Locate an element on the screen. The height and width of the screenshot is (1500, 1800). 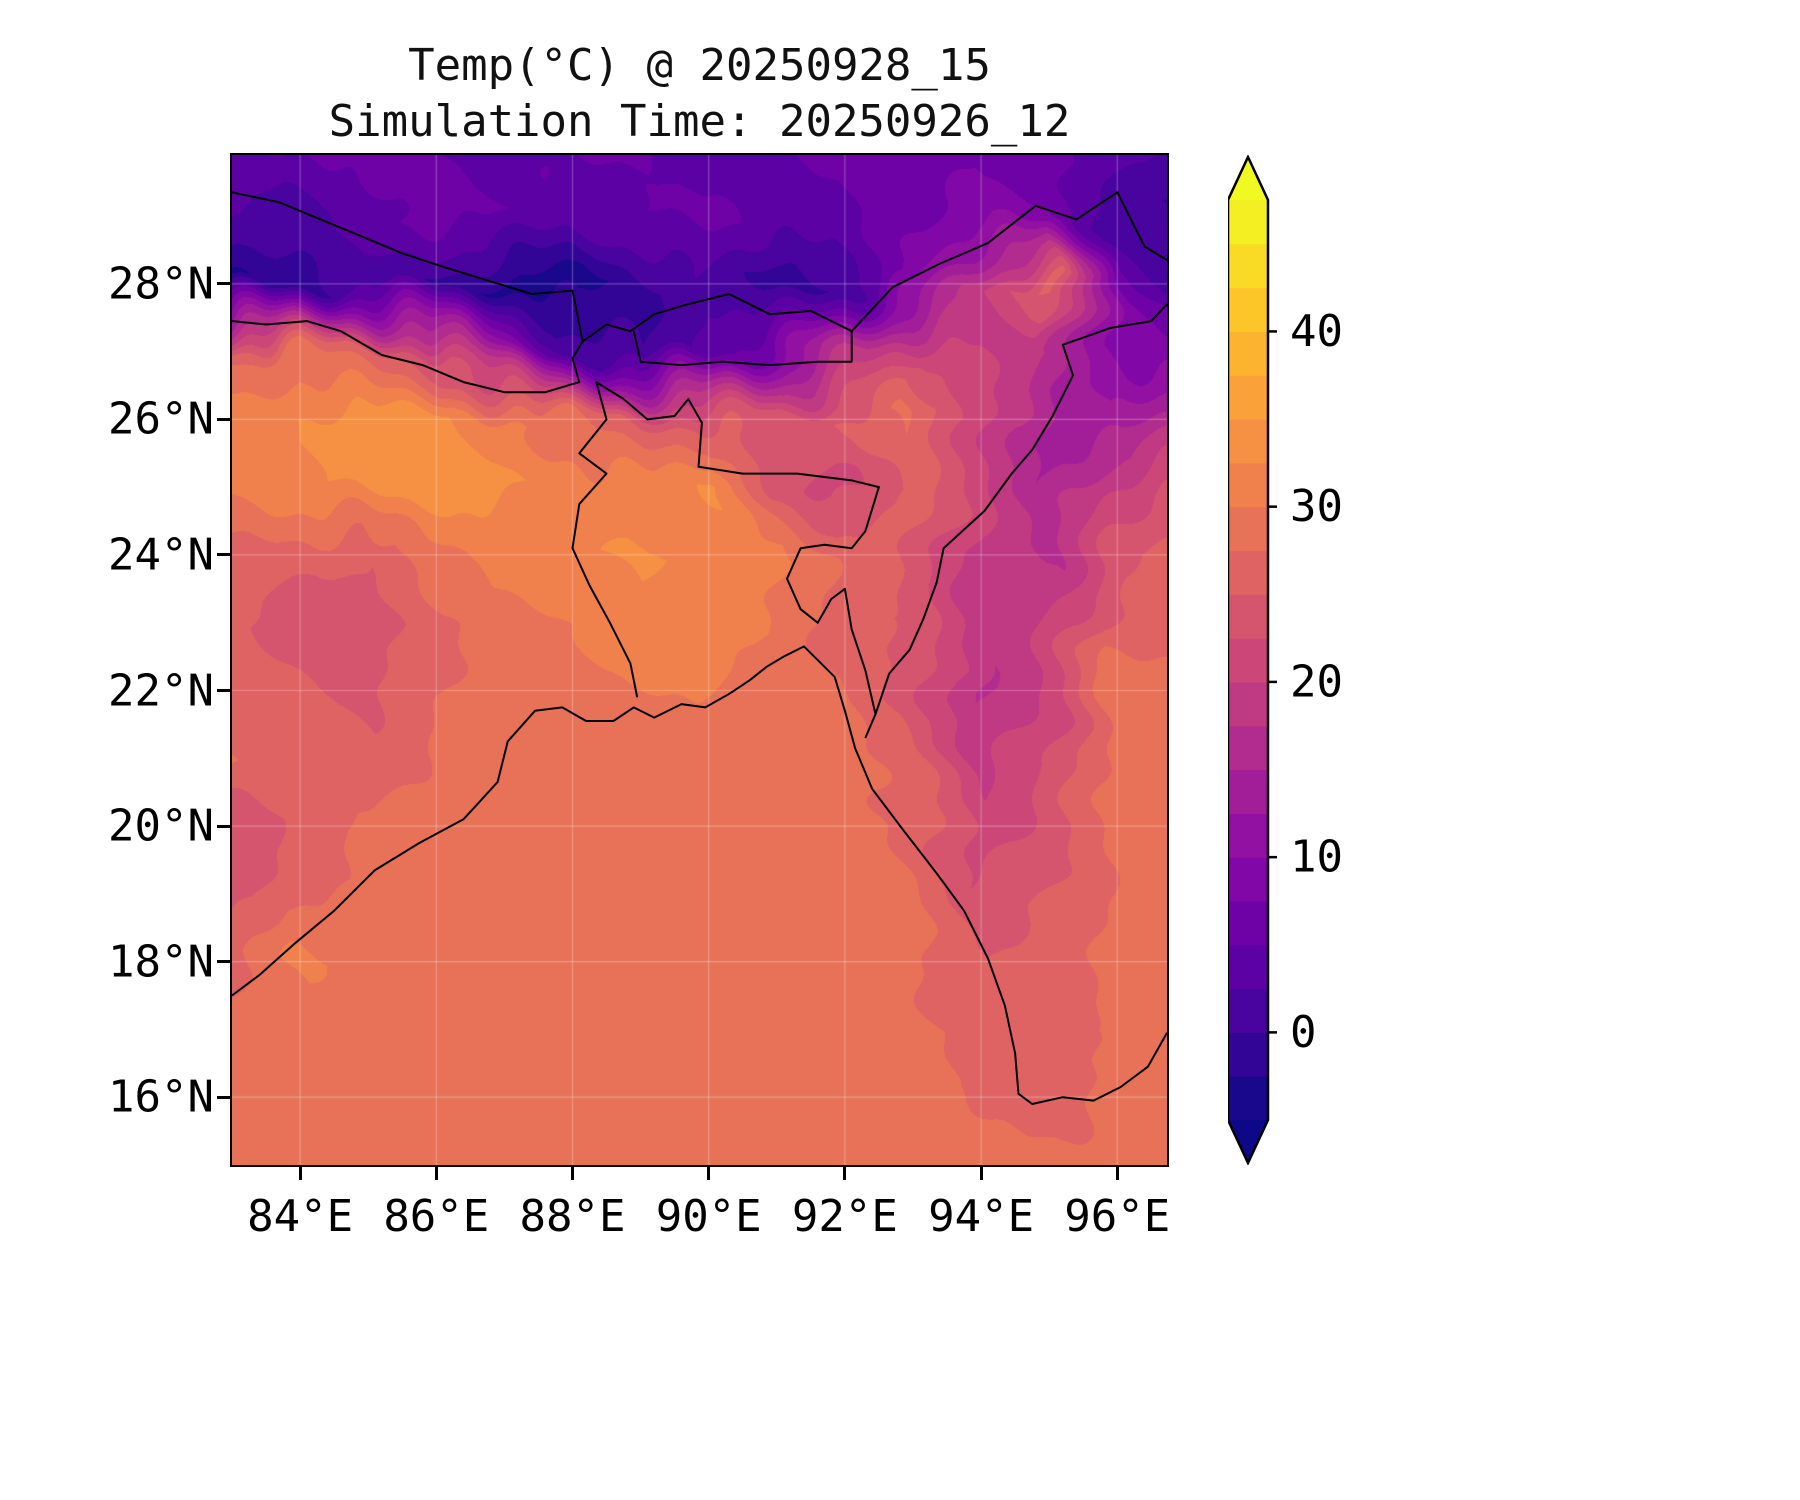
colorbar: 0 10 20 30 40 is located at coordinates (1285, 660).